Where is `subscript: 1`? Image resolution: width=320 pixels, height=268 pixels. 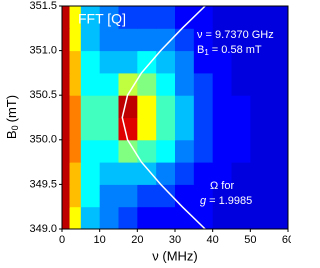
subscript: 1 is located at coordinates (206, 52).